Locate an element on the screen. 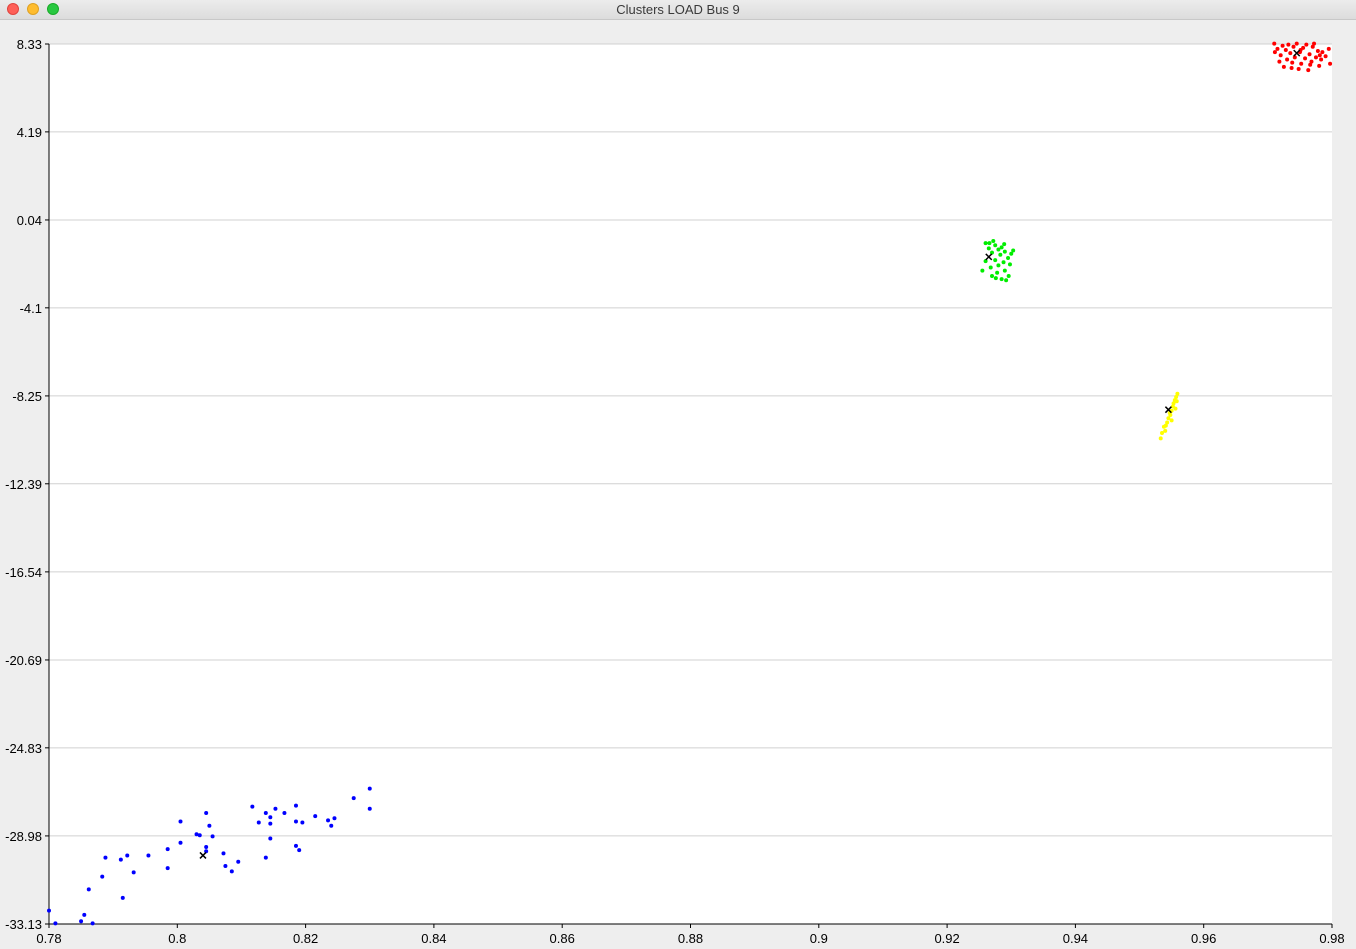 This screenshot has height=949, width=1356. x-tick-label: 0.96 is located at coordinates (1203, 938).